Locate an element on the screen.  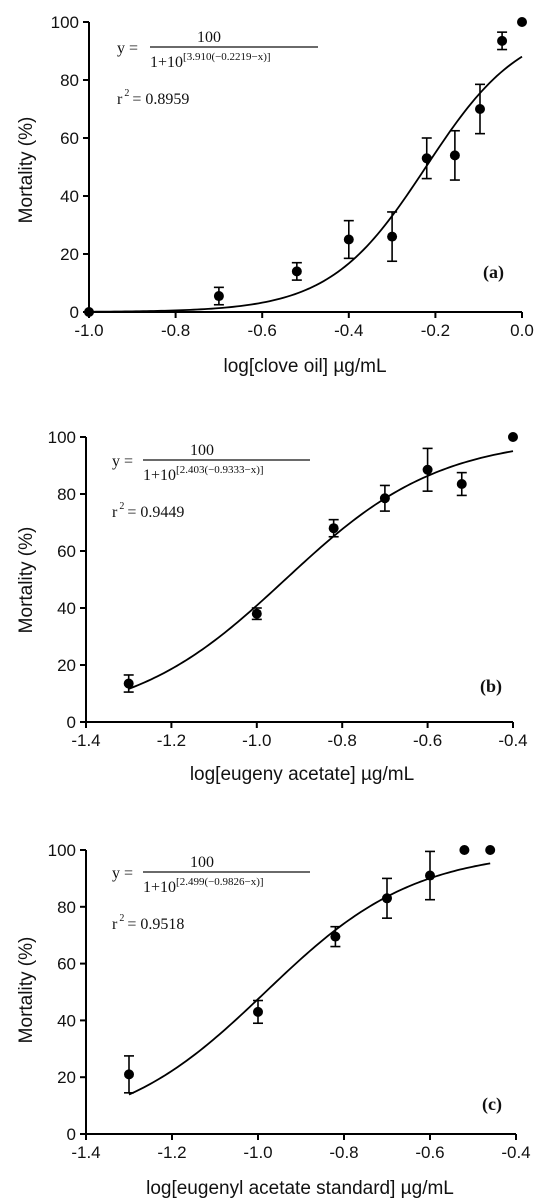
panel-c-xtick-label: -1.0 is located at coordinates (257, 1152).